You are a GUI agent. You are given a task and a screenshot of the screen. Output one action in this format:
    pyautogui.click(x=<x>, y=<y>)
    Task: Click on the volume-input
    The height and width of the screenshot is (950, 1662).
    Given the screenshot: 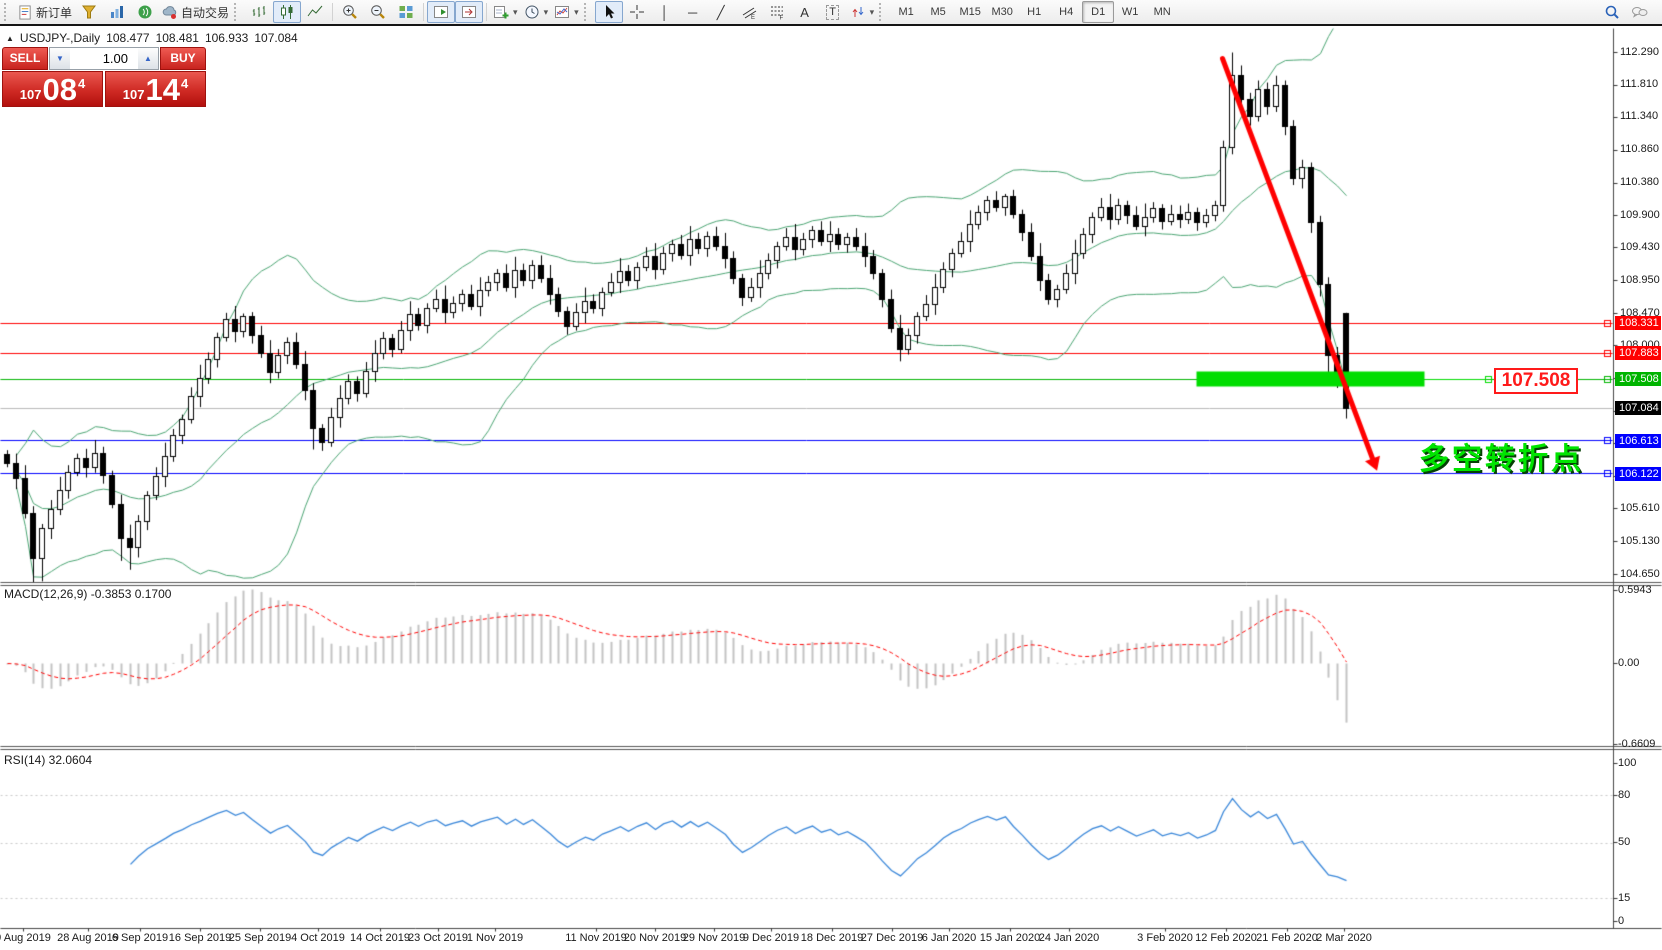 What is the action you would take?
    pyautogui.click(x=104, y=58)
    